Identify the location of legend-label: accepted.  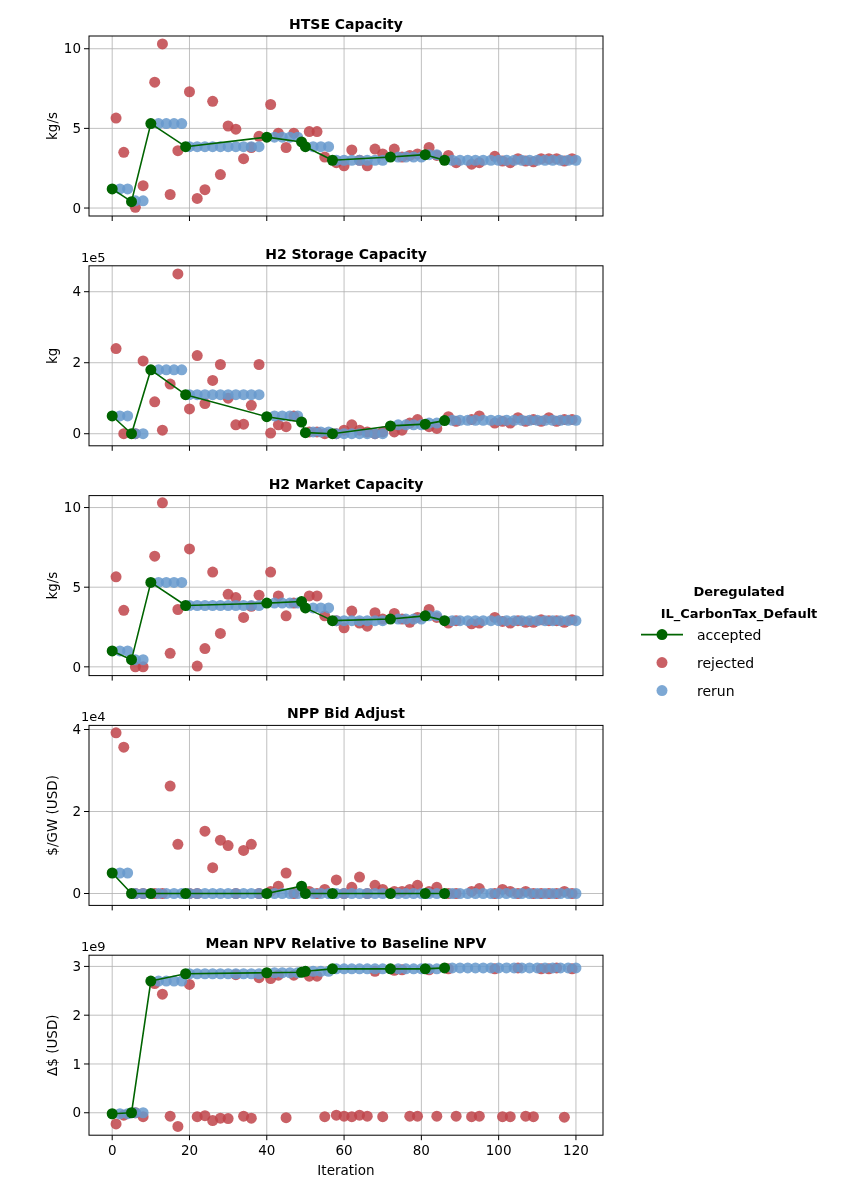
(729, 634).